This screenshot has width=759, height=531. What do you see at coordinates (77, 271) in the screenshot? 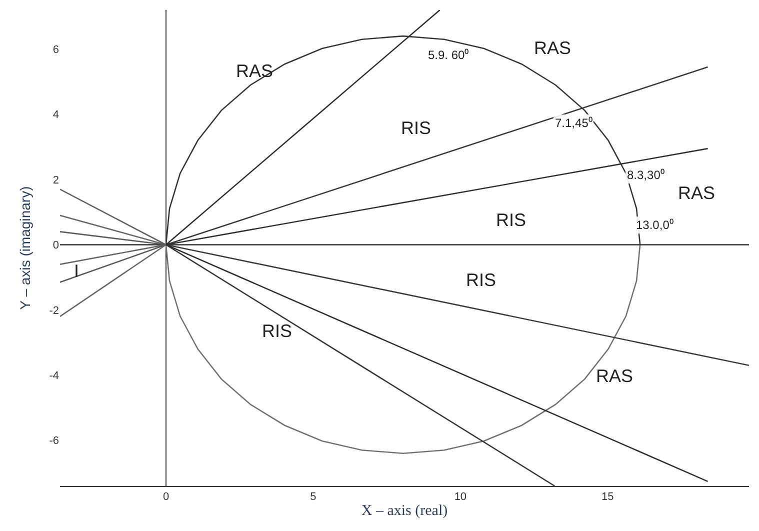
I see `annotation: I` at bounding box center [77, 271].